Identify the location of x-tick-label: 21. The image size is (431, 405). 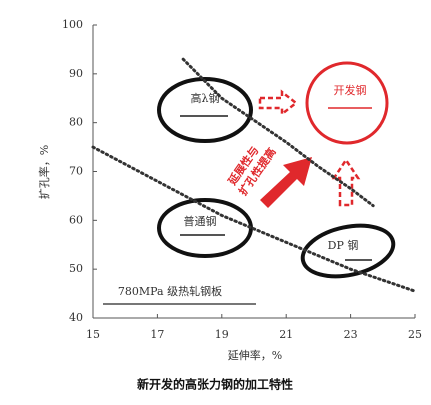
(286, 334).